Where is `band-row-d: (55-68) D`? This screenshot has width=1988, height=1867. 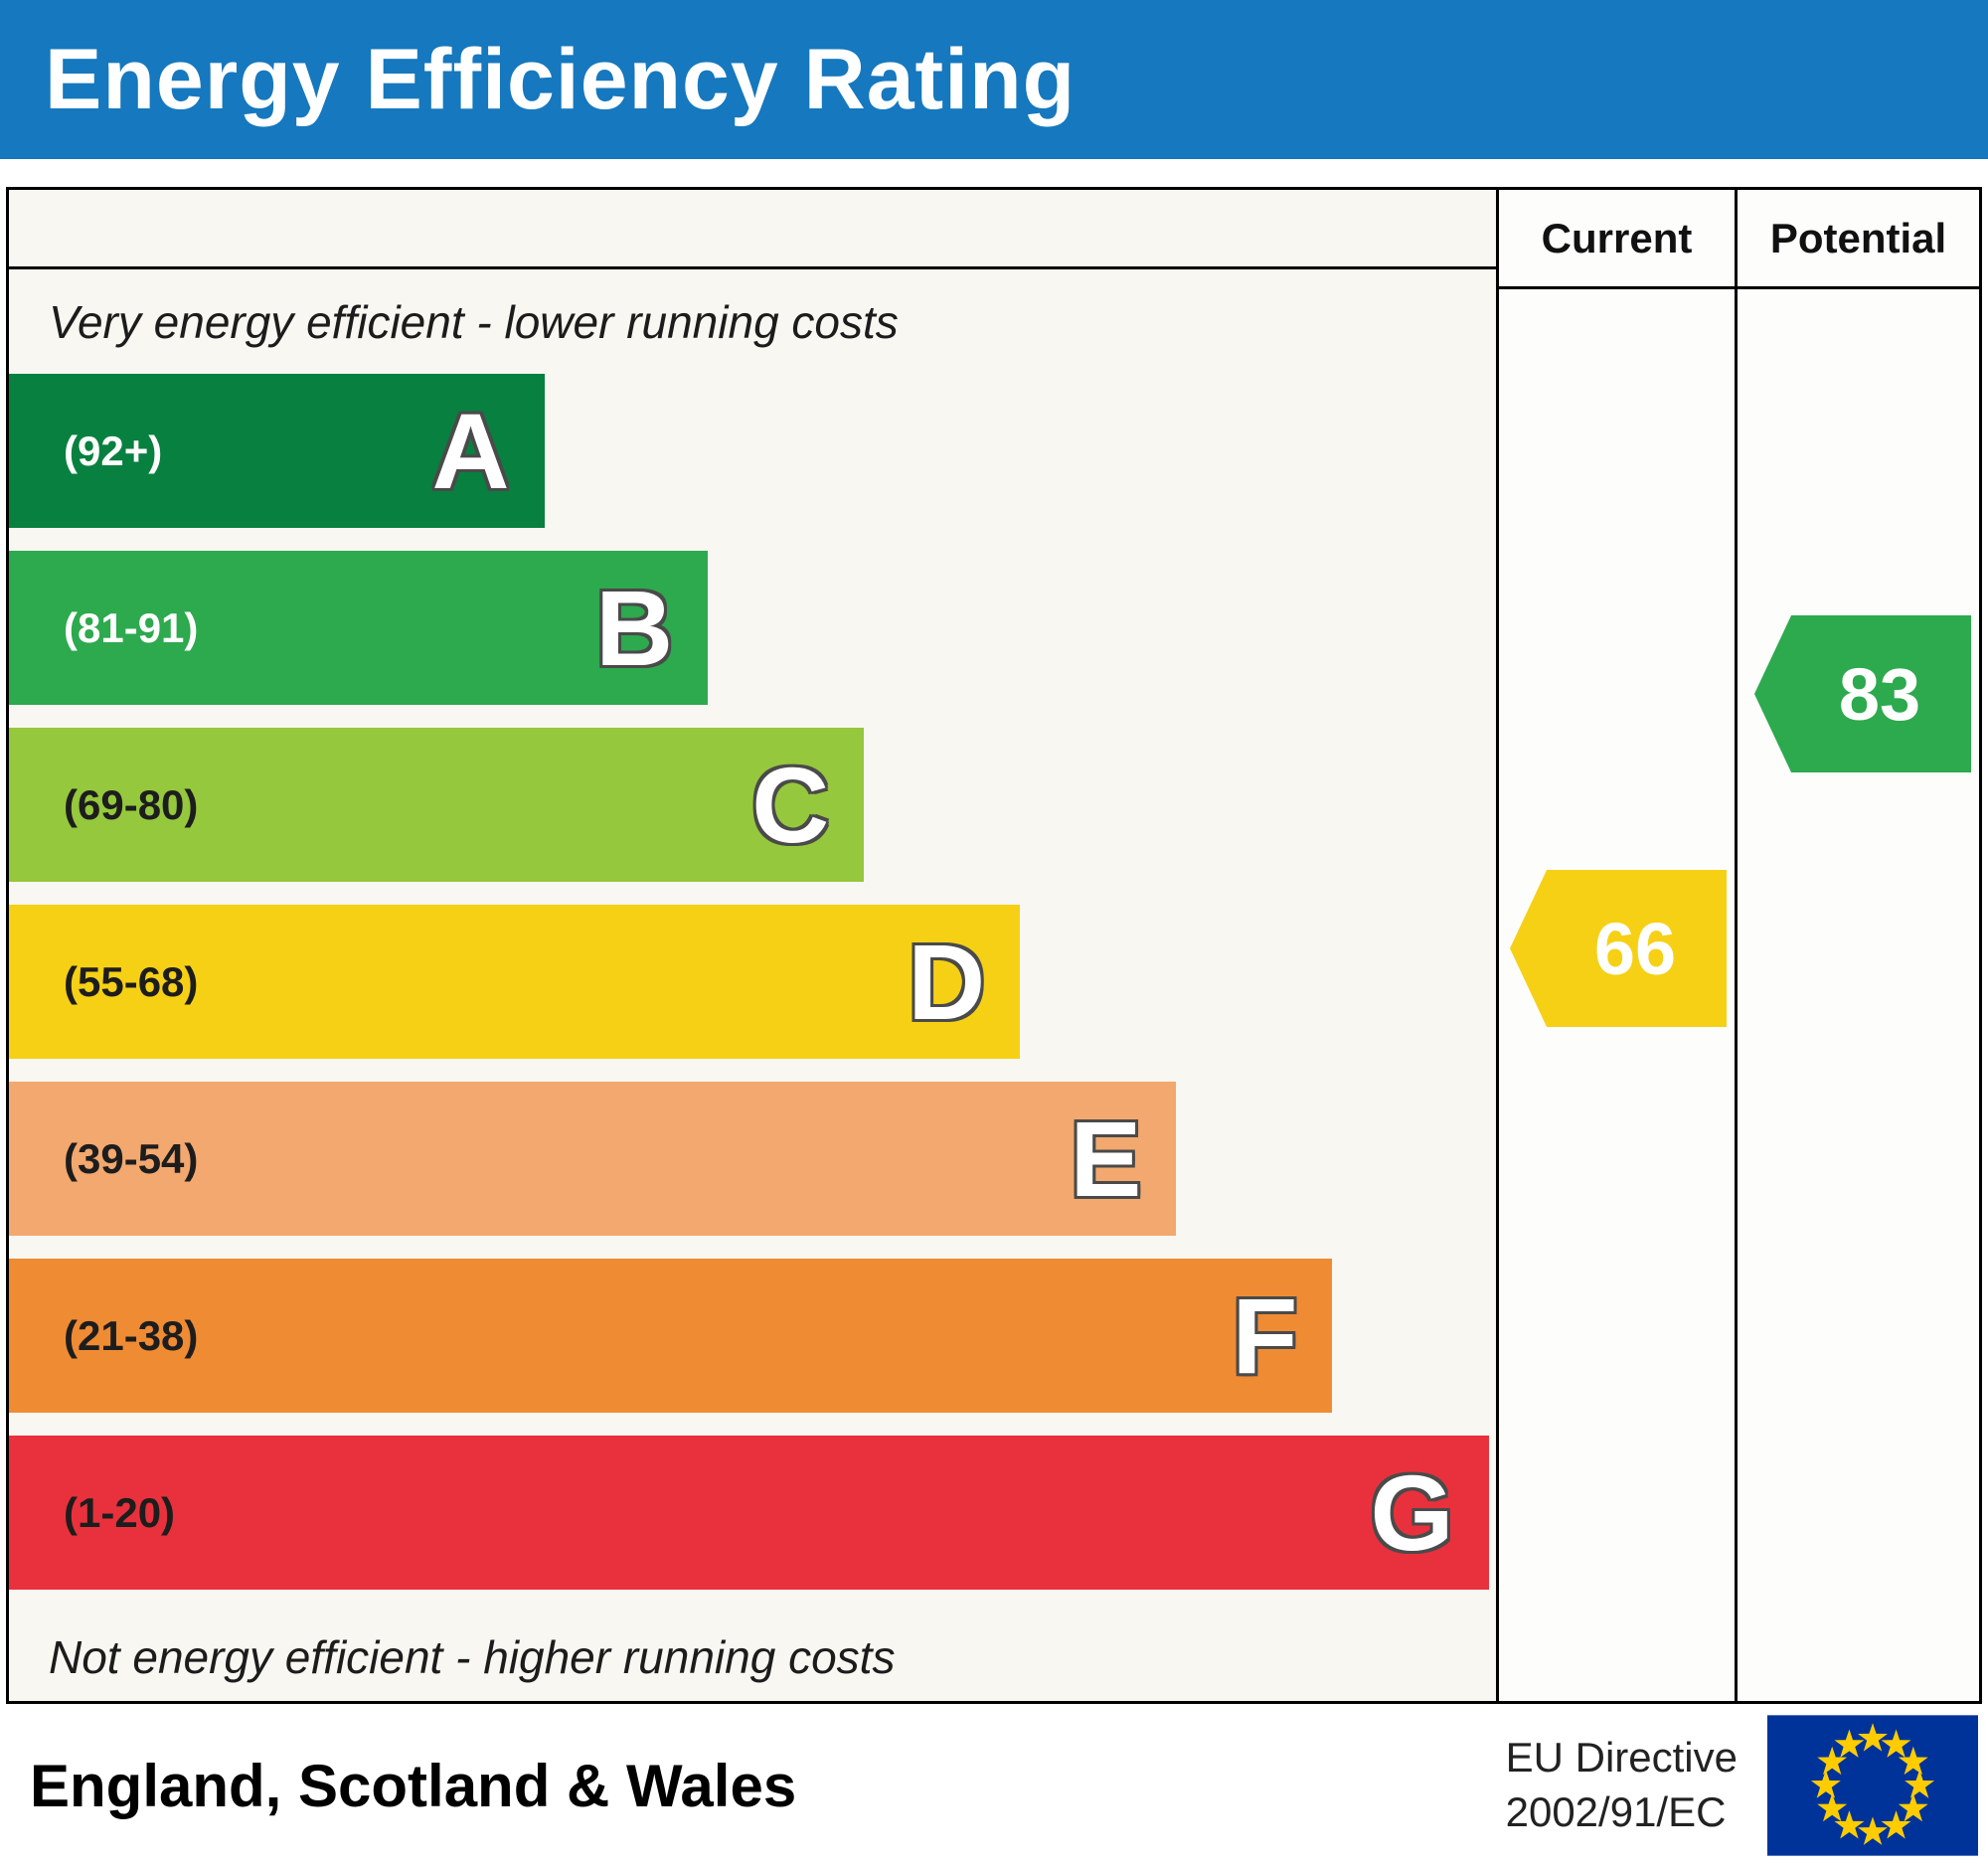 band-row-d: (55-68) D is located at coordinates (752, 982).